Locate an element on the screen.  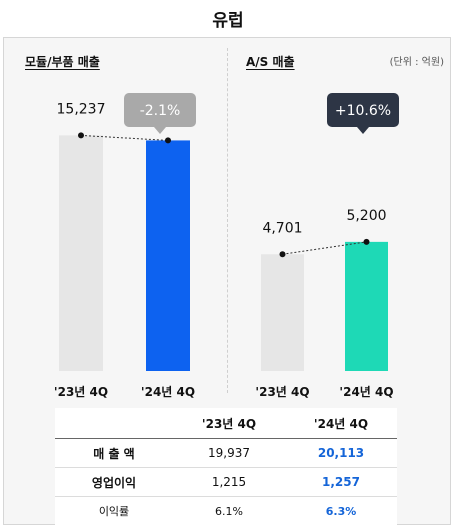
row-curr-value: 1,257 is located at coordinates (341, 482).